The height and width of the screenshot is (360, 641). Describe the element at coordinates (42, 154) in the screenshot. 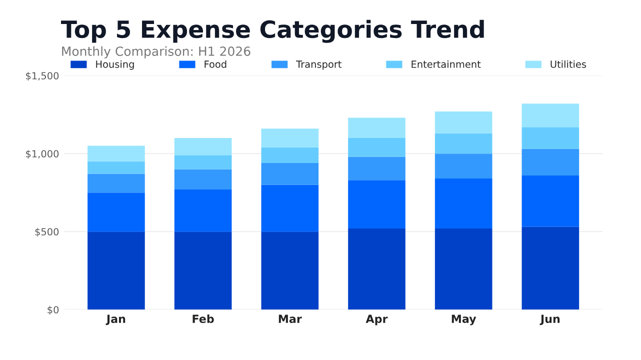

I see `y-tick-label: $1,000` at that location.